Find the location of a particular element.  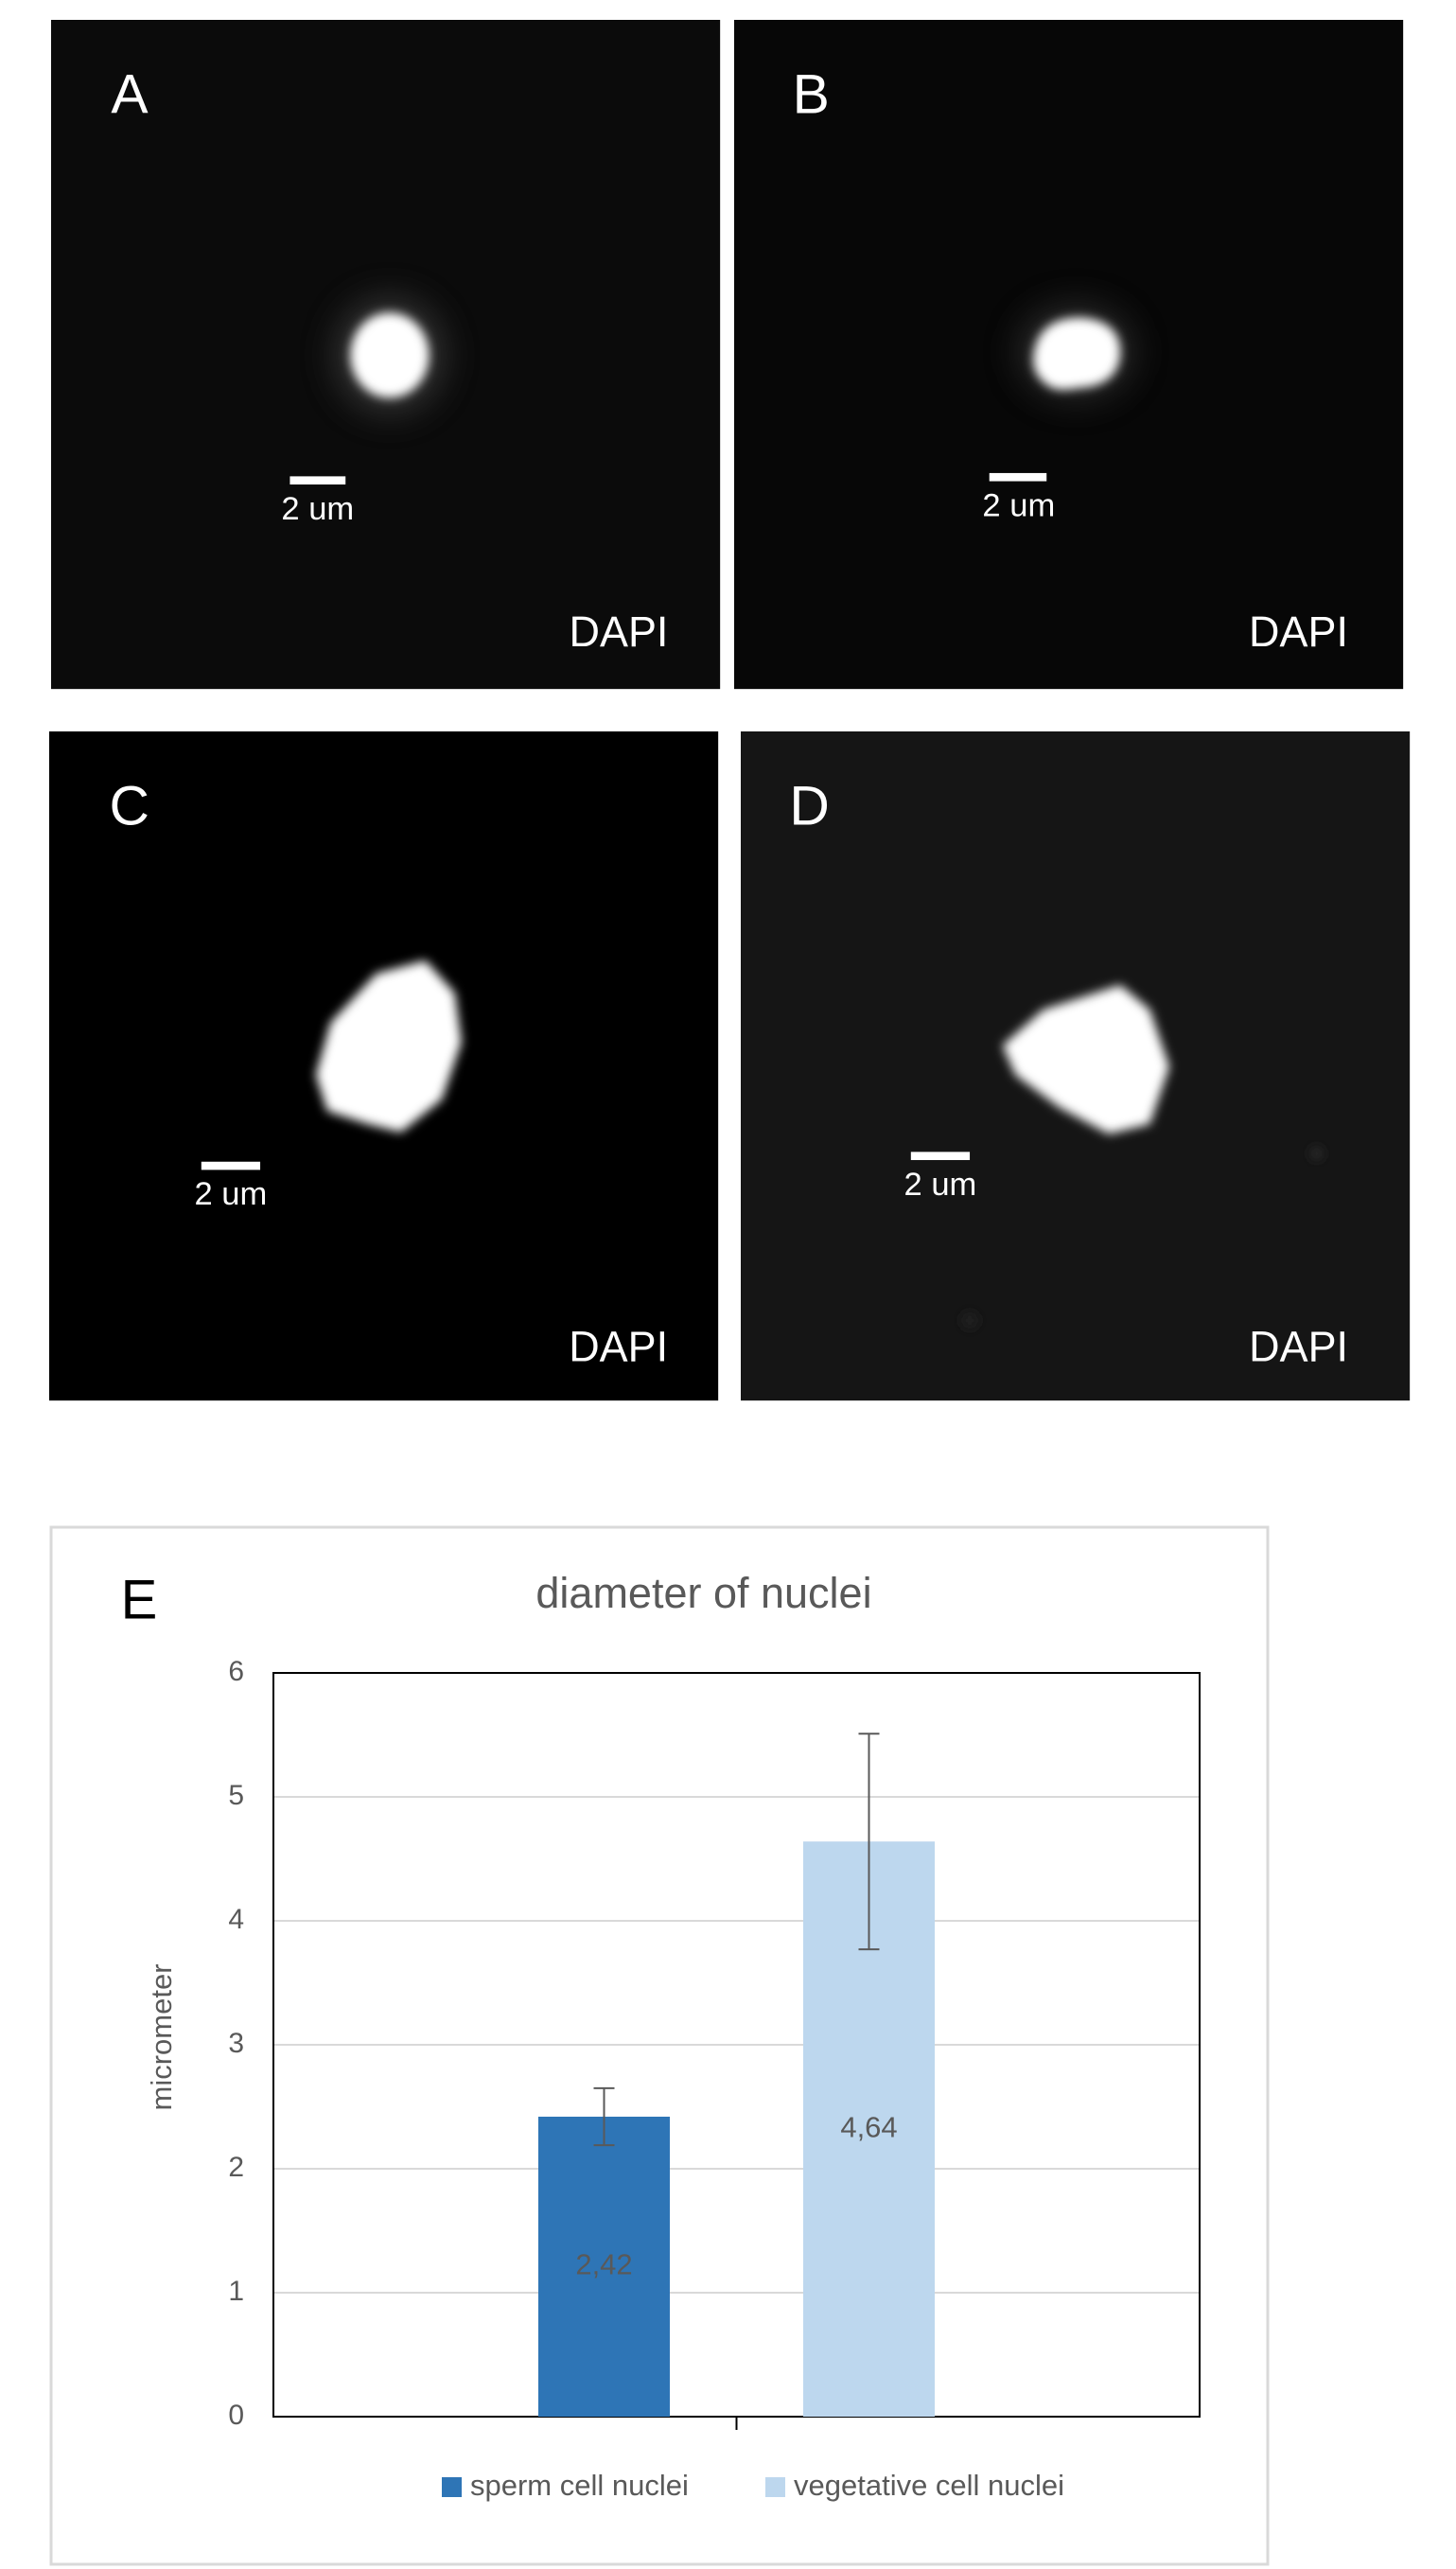

y-tick-label: 2 is located at coordinates (236, 2168).